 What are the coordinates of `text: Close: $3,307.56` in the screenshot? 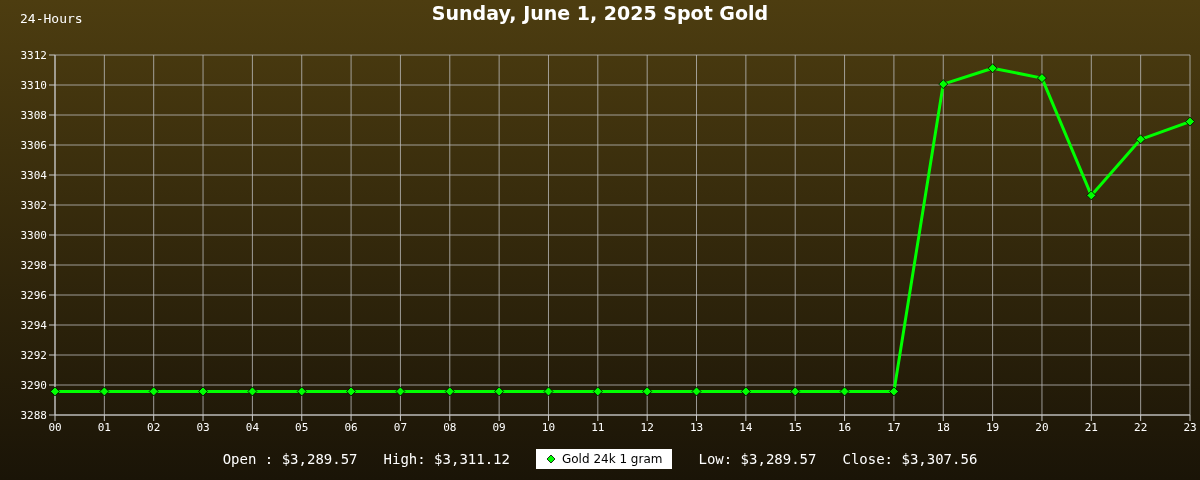 It's located at (910, 459).